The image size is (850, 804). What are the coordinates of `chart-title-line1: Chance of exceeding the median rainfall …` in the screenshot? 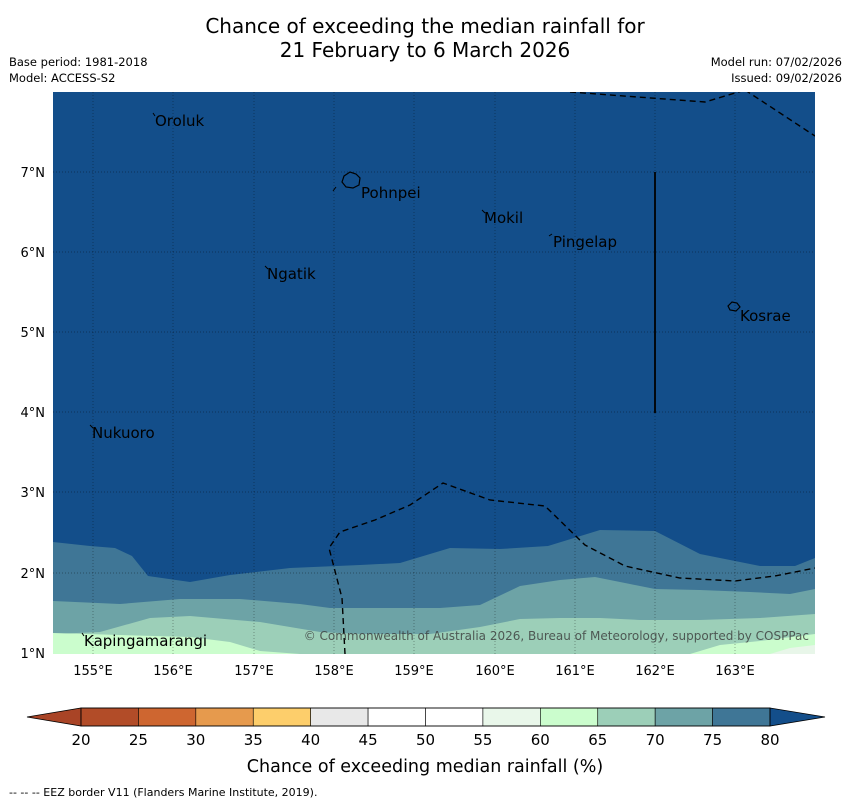 It's located at (425, 26).